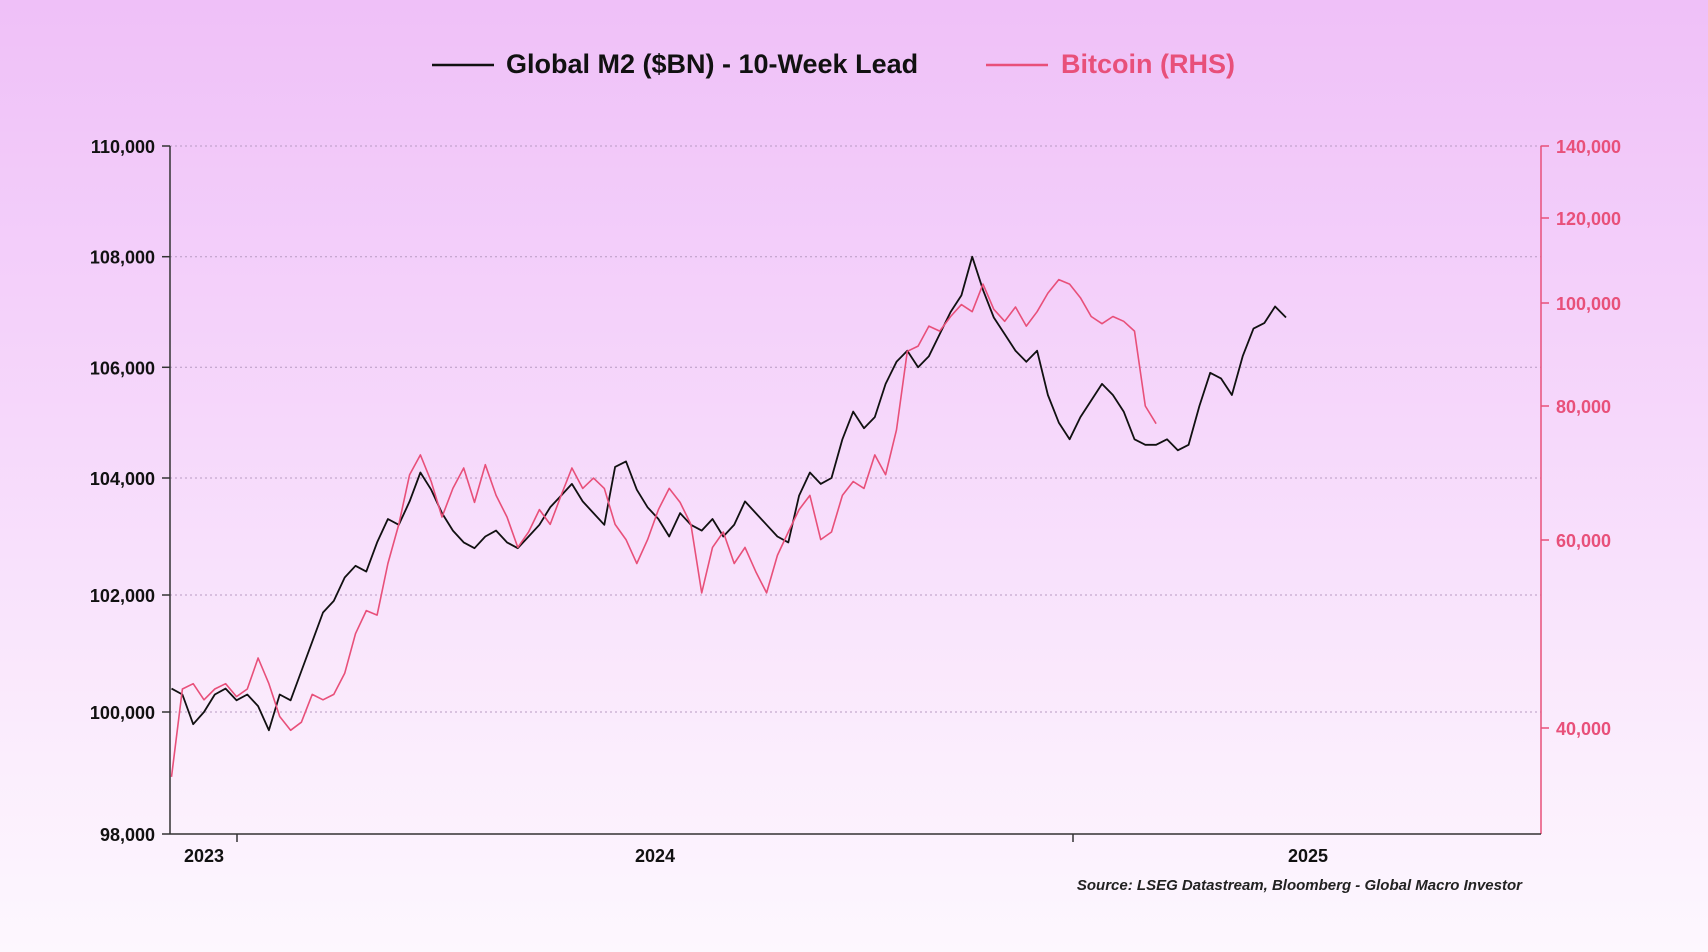  What do you see at coordinates (1588, 219) in the screenshot?
I see `right-tick-label: 120,000` at bounding box center [1588, 219].